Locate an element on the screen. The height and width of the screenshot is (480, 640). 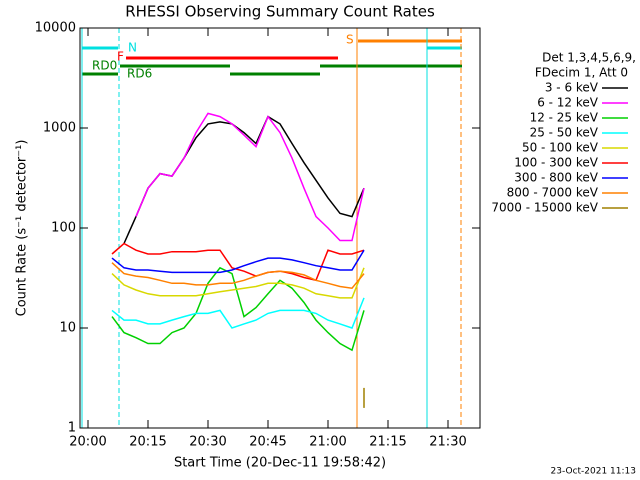
y-tick-label: 10 is located at coordinates (67, 328).